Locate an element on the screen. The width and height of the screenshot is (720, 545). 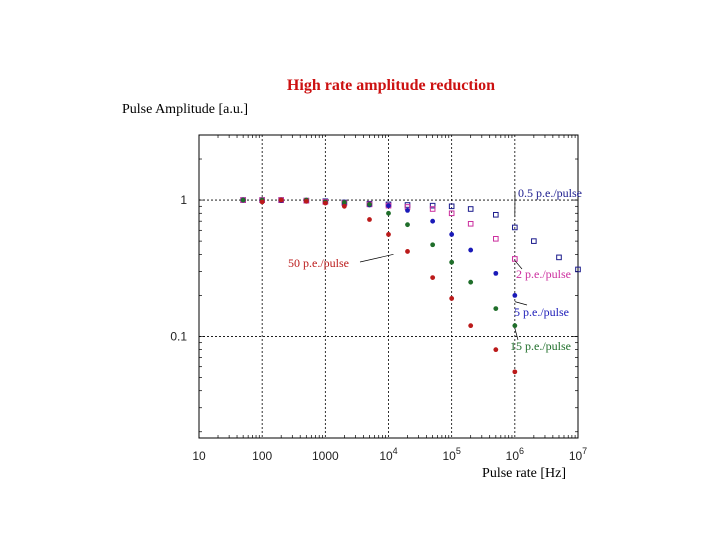
x-tick-label: 10⁵ is located at coordinates (451, 454).